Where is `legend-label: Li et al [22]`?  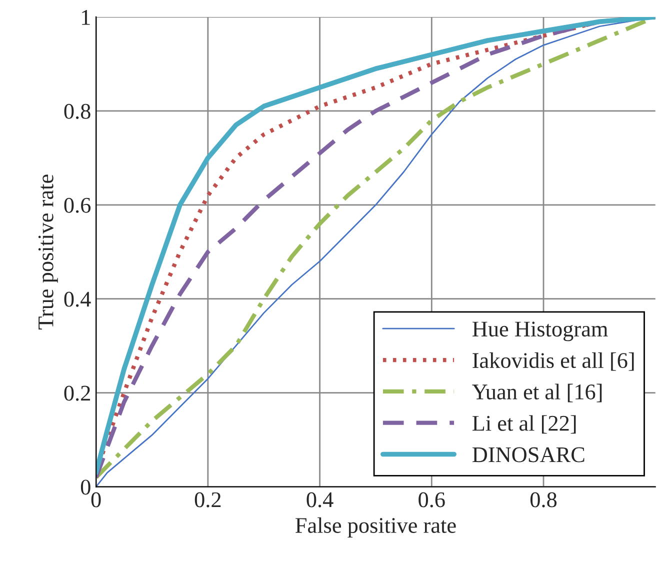 legend-label: Li et al [22] is located at coordinates (524, 424).